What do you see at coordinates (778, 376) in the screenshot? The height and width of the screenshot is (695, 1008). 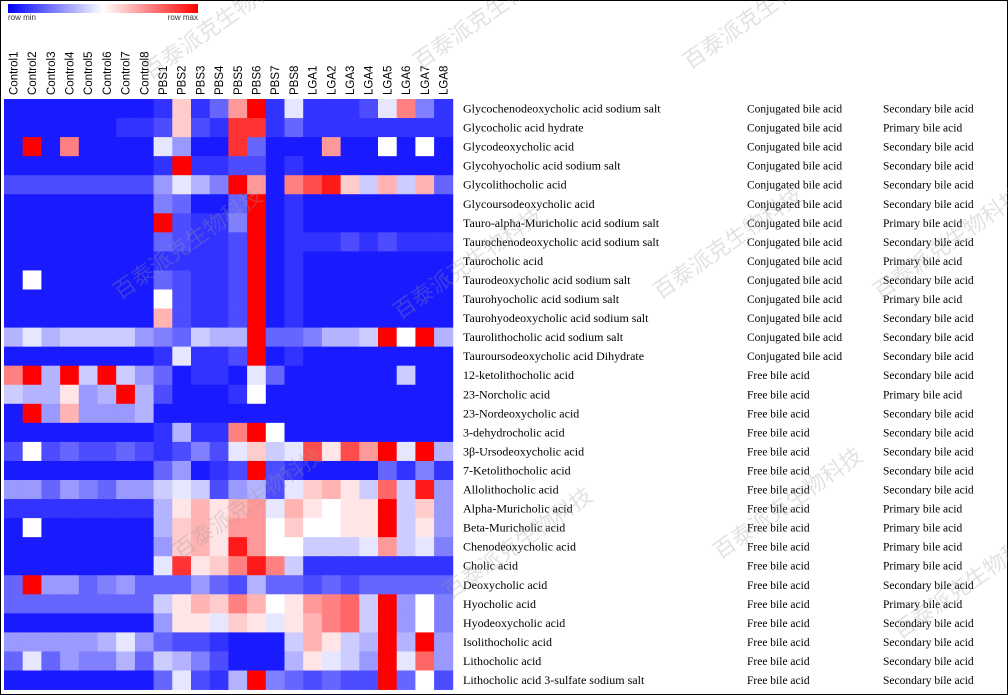 I see `row-category-label: Free bile acid` at bounding box center [778, 376].